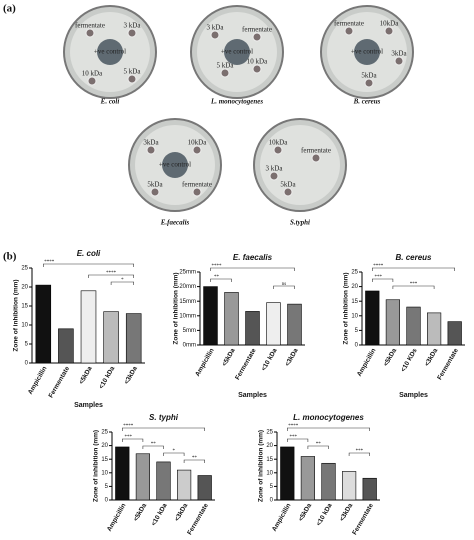 Image resolution: width=474 pixels, height=540 pixels. Describe the element at coordinates (164, 417) in the screenshot. I see `chart-title: S. typhi` at that location.